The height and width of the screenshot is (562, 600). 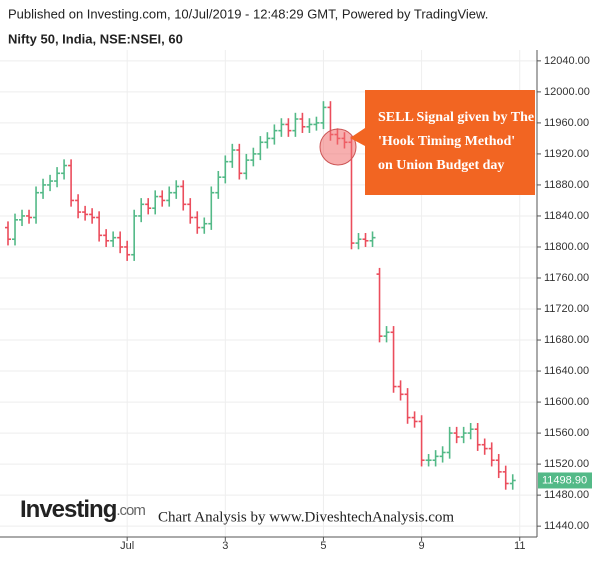 I want to click on annotation-line: 'Hook Timing Method', so click(x=446, y=141).